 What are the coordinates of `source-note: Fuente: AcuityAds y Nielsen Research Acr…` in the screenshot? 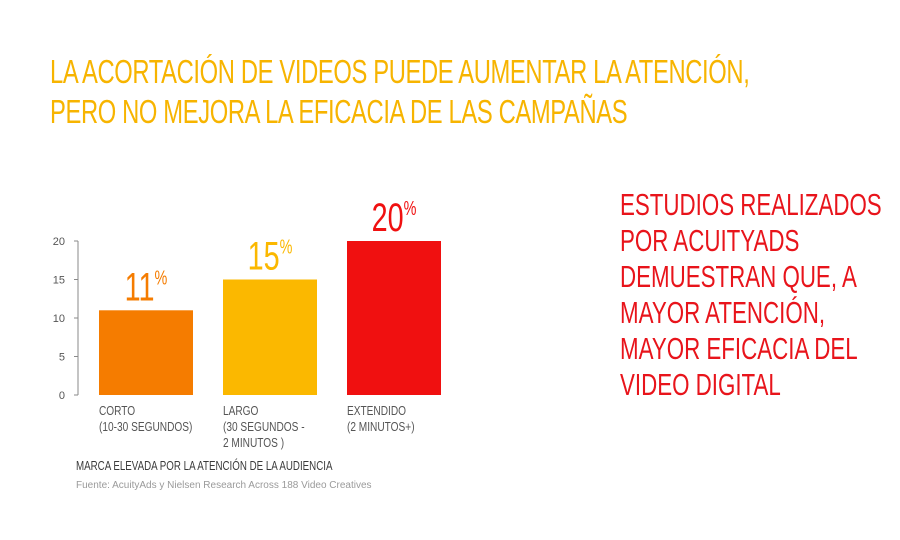 It's located at (224, 485).